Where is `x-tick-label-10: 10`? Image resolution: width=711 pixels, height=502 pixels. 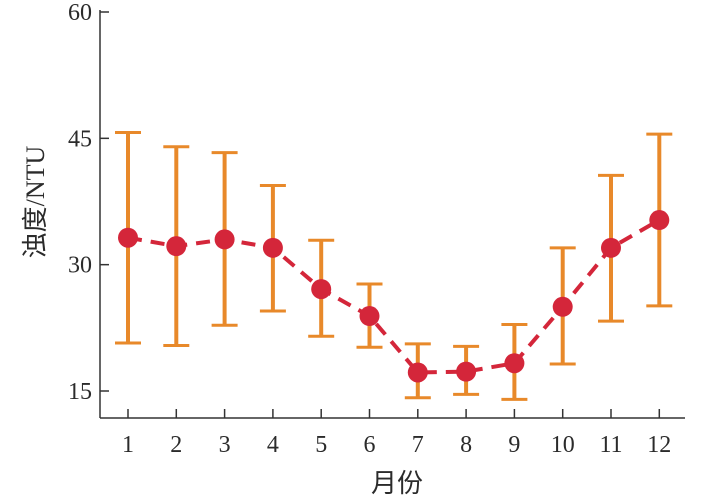
x-tick-label-10: 10 is located at coordinates (563, 445).